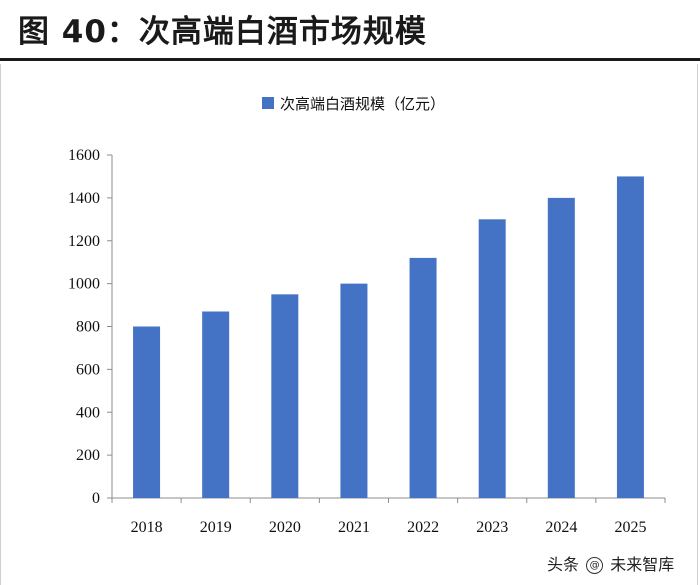 The image size is (700, 585). Describe the element at coordinates (492, 527) in the screenshot. I see `x-tick-label: 2023` at that location.